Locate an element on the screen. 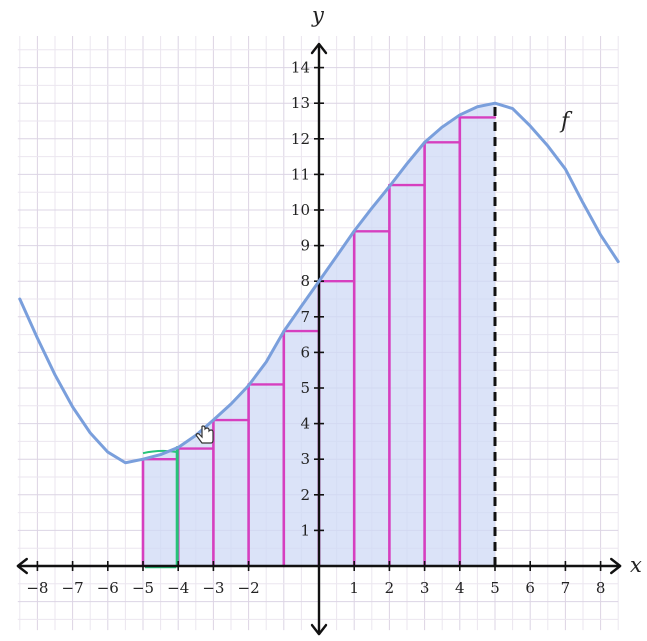 The height and width of the screenshot is (641, 647). hand-cursor-icon is located at coordinates (204, 434).